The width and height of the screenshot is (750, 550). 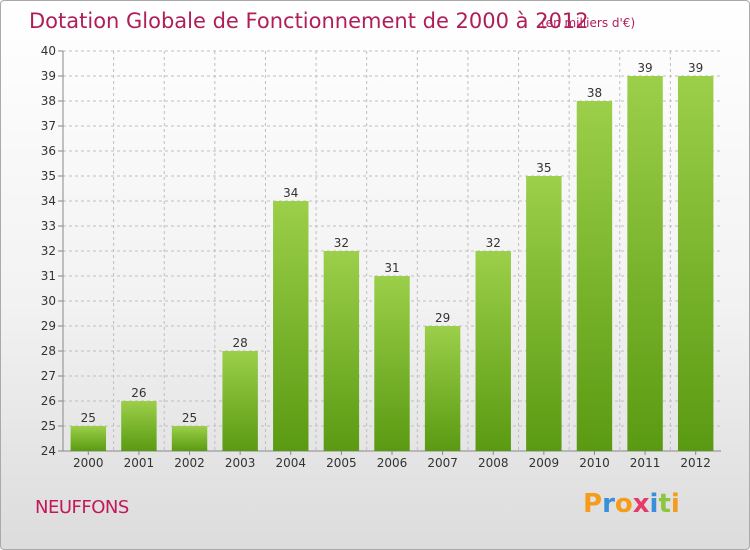 I want to click on y-tick-label: 30, so click(x=48, y=301).